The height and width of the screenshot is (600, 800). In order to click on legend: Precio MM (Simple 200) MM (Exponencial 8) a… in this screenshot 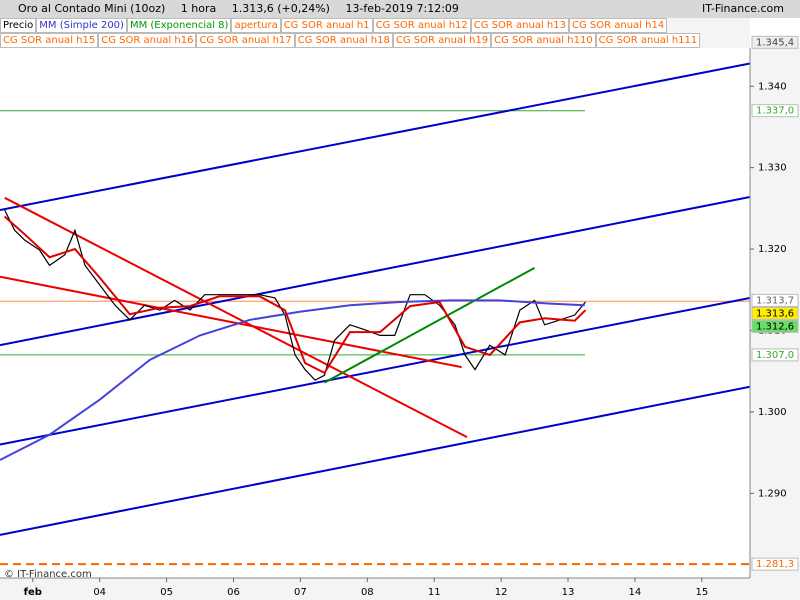, I will do `click(375, 33)`.